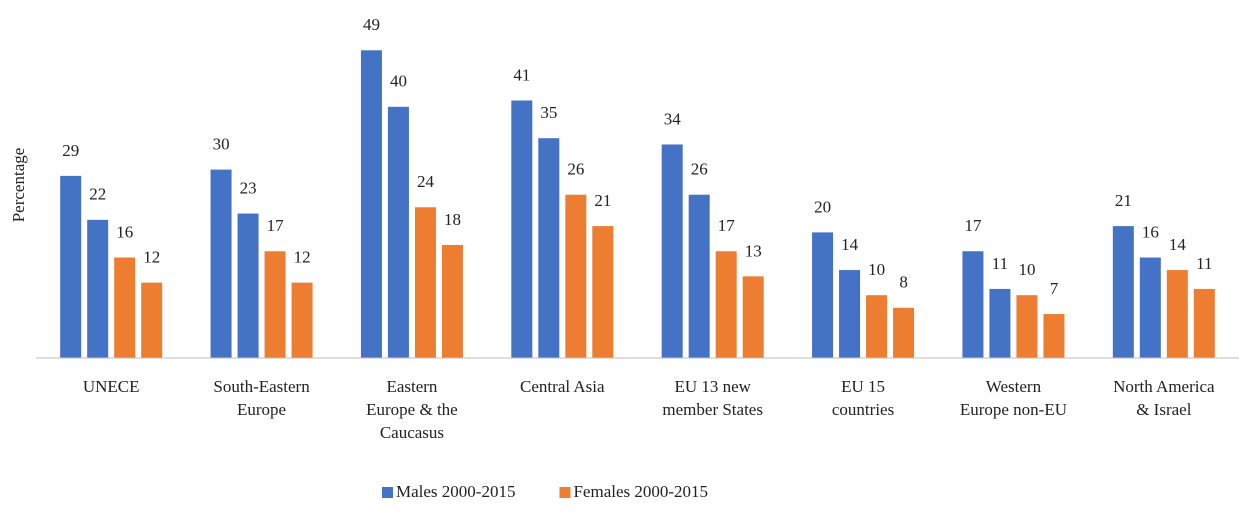 The width and height of the screenshot is (1239, 514). What do you see at coordinates (863, 409) in the screenshot?
I see `x-tick-label: countries` at bounding box center [863, 409].